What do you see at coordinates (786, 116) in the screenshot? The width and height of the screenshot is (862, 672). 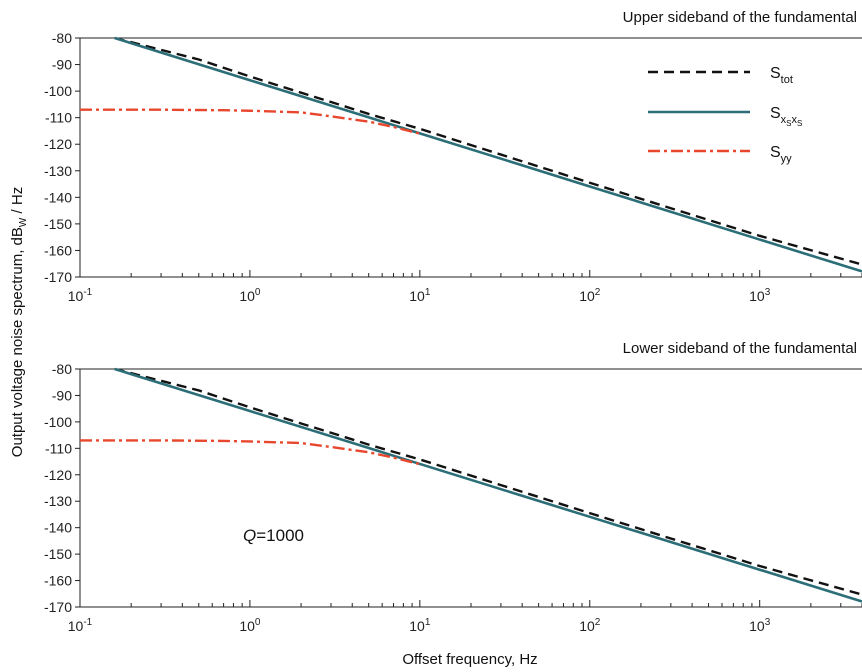 I see `legend-label-s-xsxs: SxSxS` at bounding box center [786, 116].